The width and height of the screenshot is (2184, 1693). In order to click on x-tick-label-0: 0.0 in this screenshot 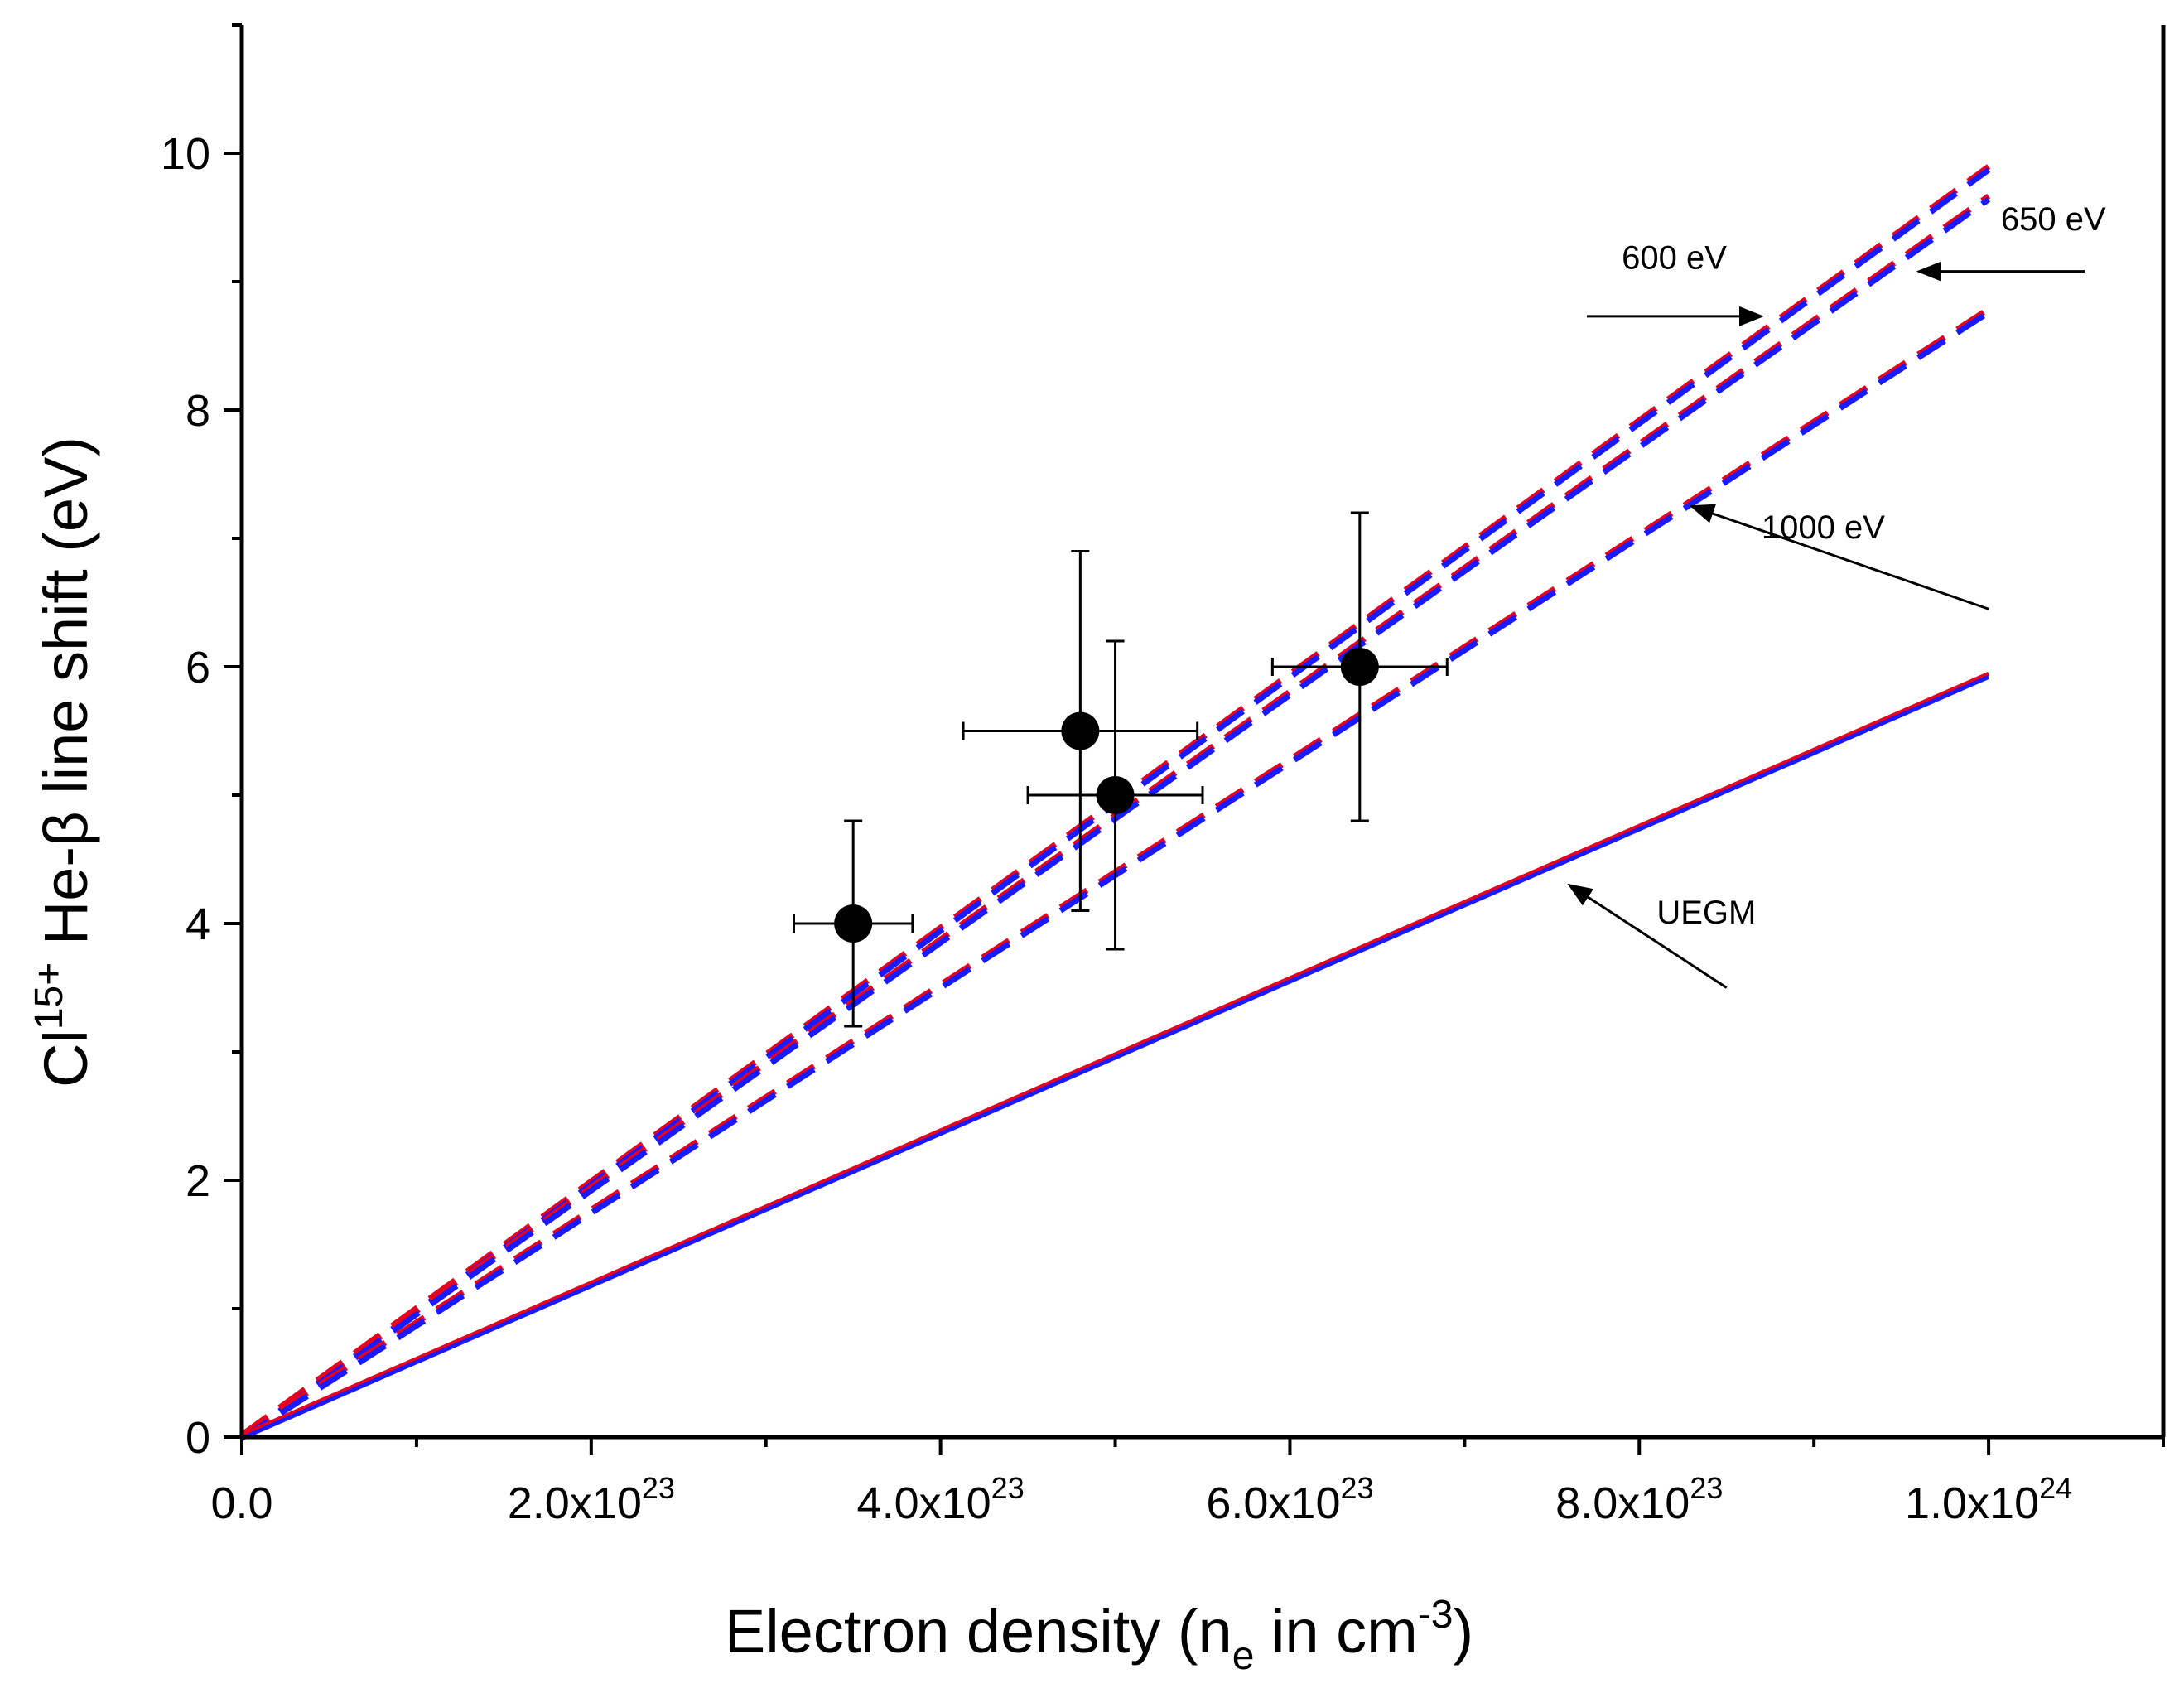, I will do `click(241, 1503)`.